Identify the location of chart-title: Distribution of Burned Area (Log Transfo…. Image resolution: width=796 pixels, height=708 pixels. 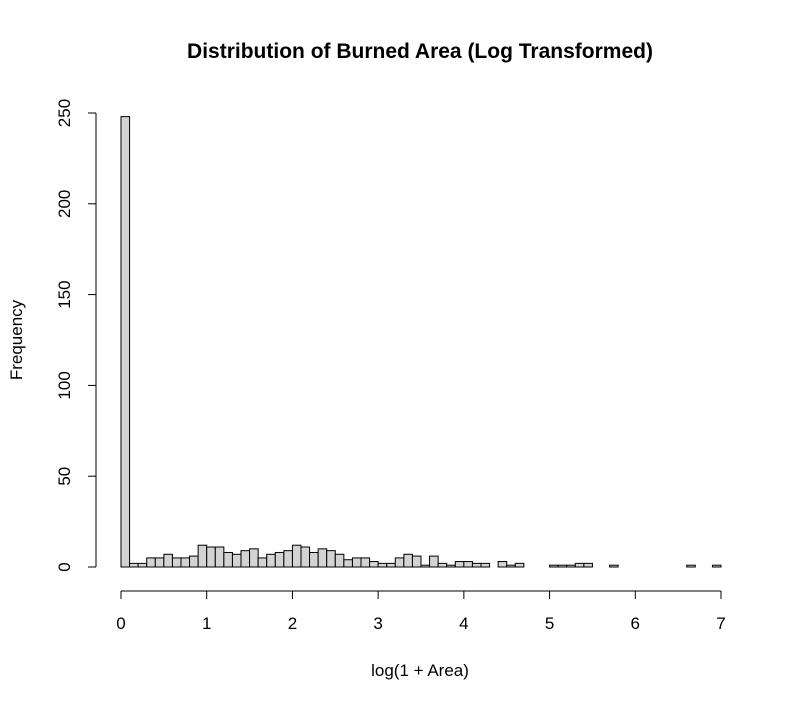
(420, 51).